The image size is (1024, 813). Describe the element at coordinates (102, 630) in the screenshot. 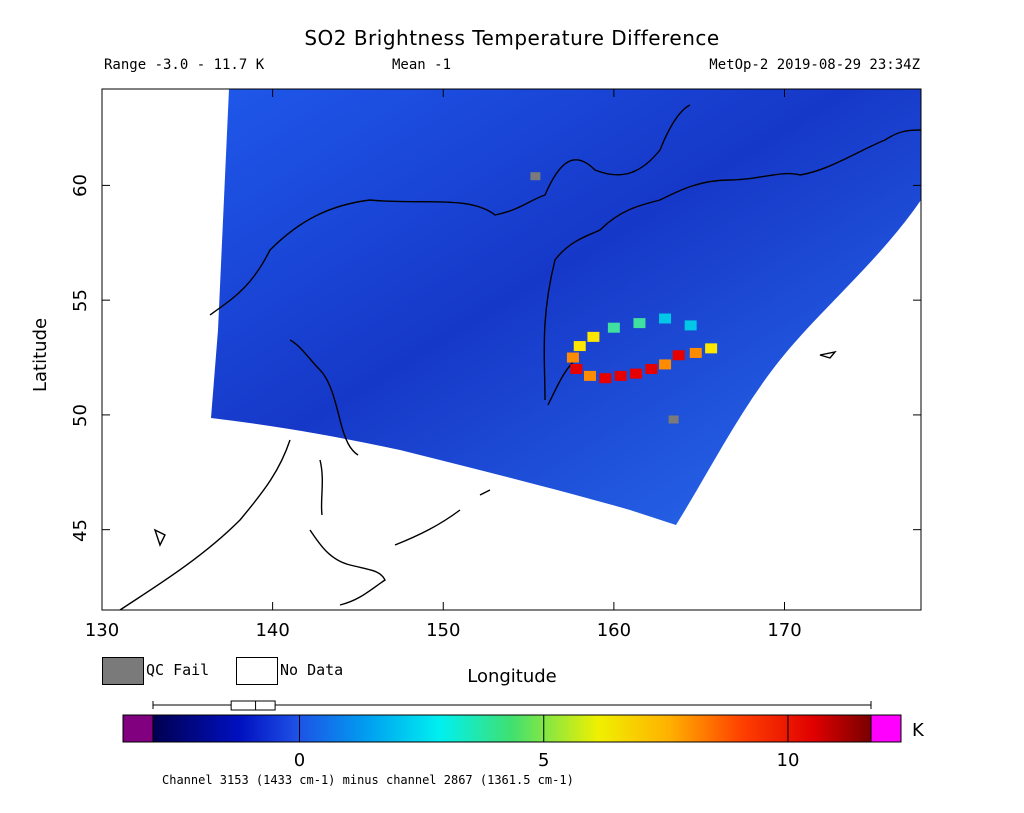

I see `x-tick-label: 130` at that location.